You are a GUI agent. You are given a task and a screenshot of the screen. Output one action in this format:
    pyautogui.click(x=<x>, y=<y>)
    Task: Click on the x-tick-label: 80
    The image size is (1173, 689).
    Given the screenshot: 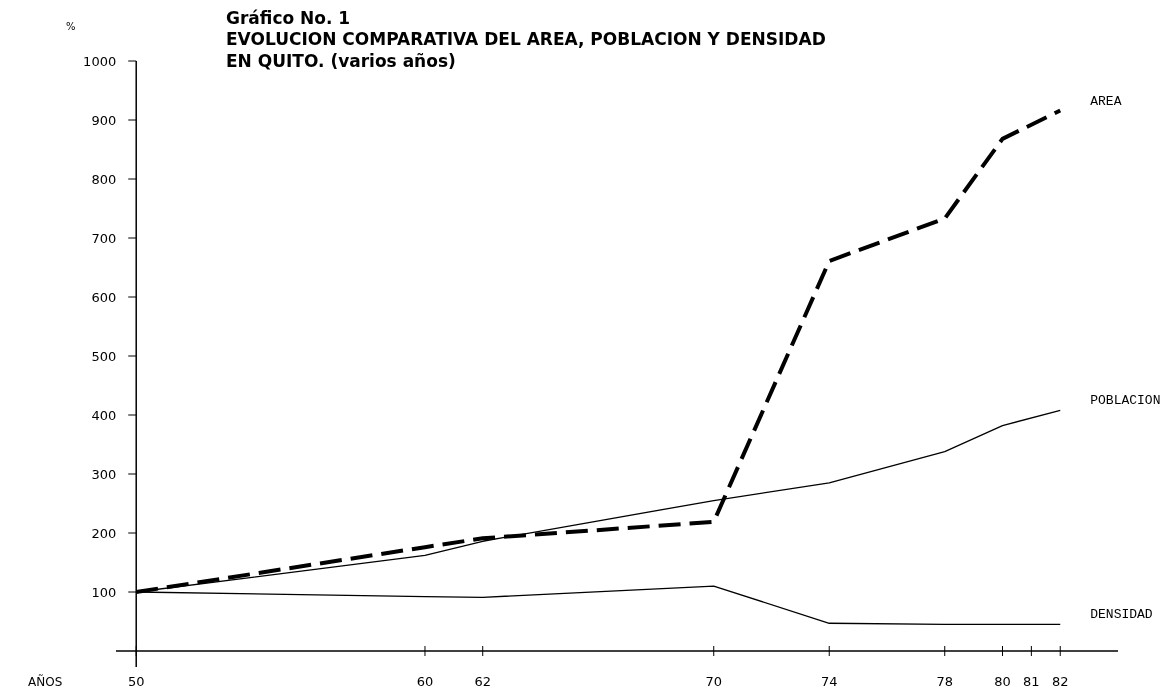 What is the action you would take?
    pyautogui.click(x=1002, y=681)
    